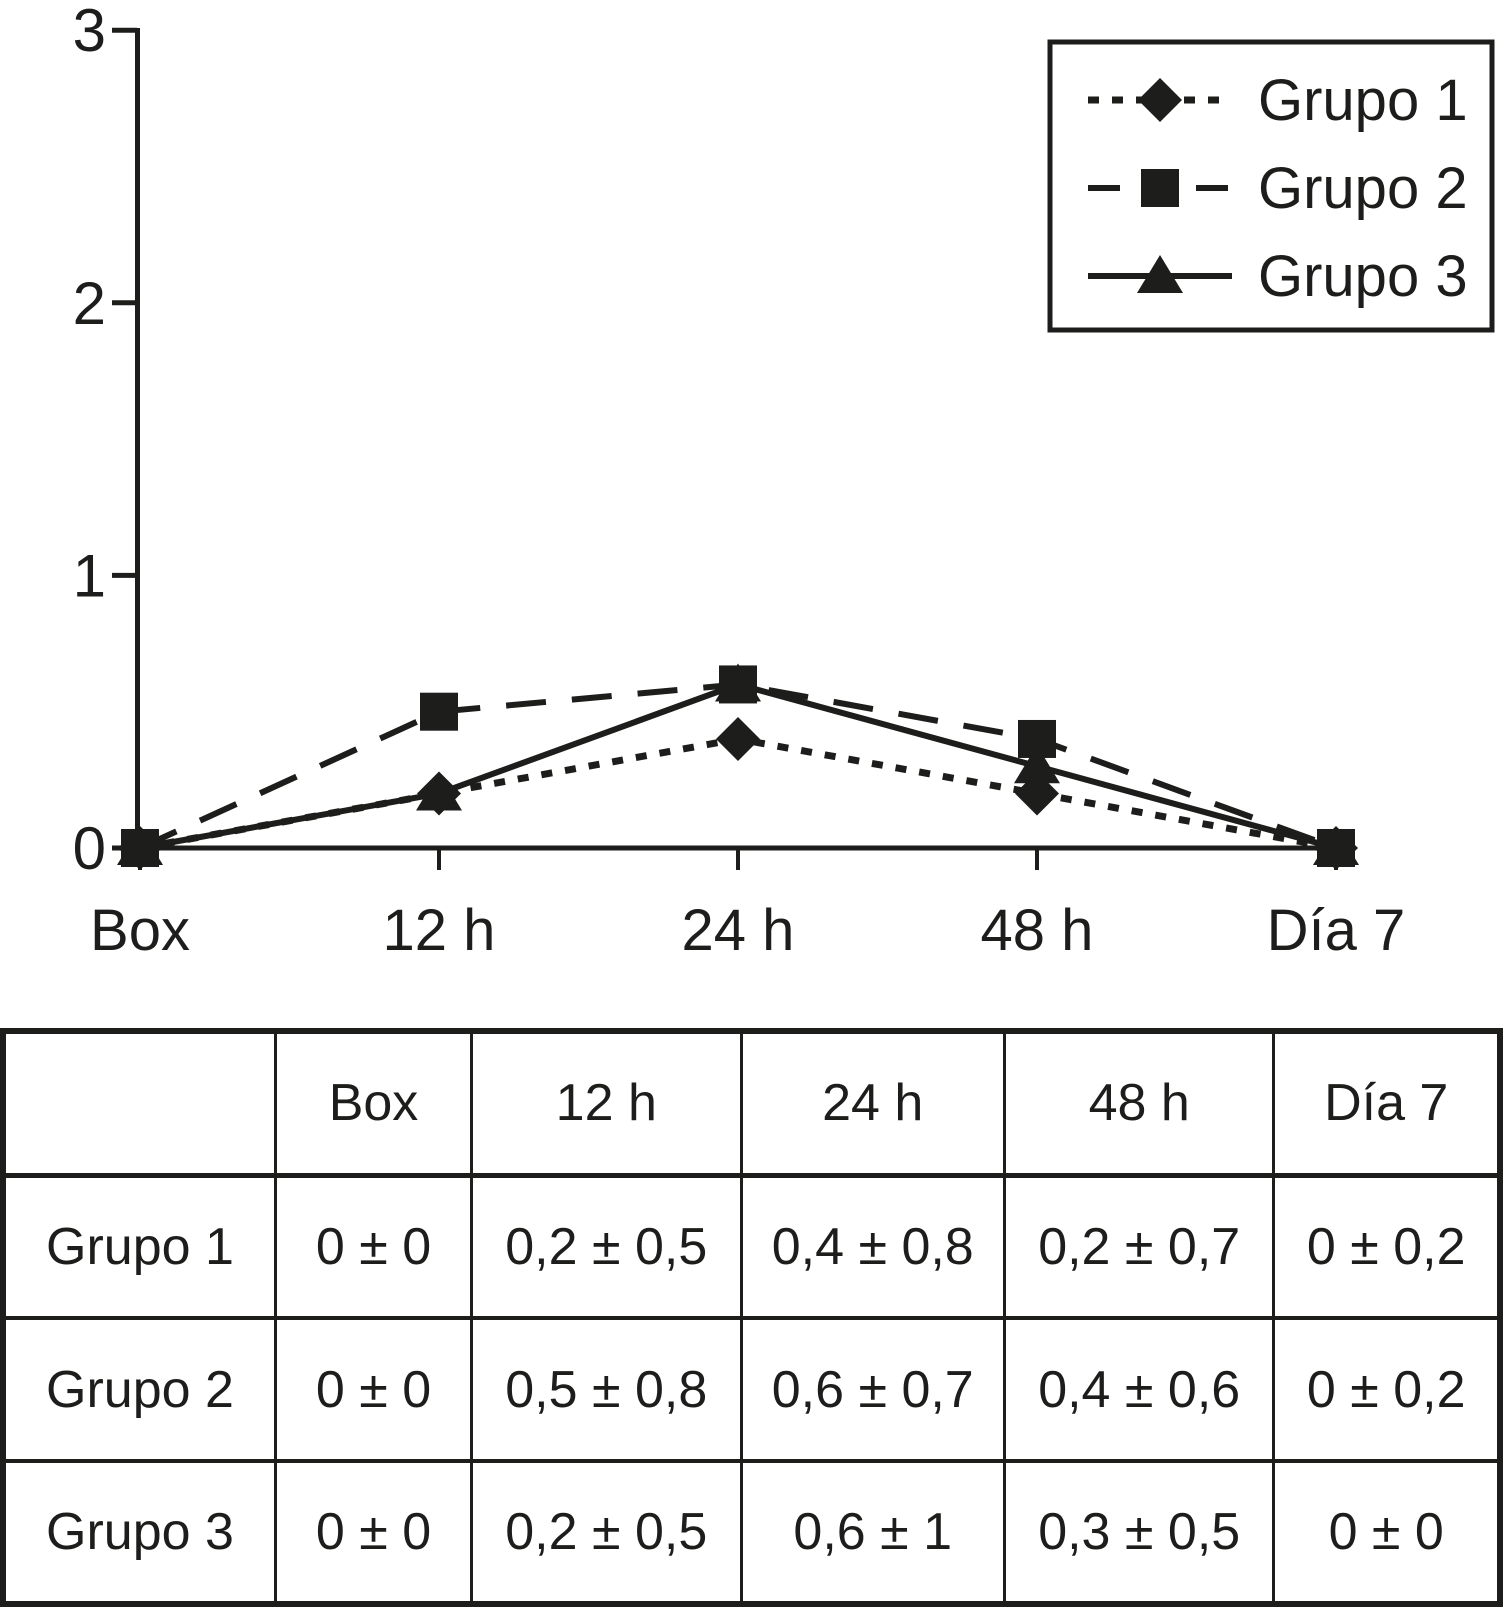 The image size is (1503, 1607). Describe the element at coordinates (89, 575) in the screenshot. I see `y-tick-label: 1` at that location.